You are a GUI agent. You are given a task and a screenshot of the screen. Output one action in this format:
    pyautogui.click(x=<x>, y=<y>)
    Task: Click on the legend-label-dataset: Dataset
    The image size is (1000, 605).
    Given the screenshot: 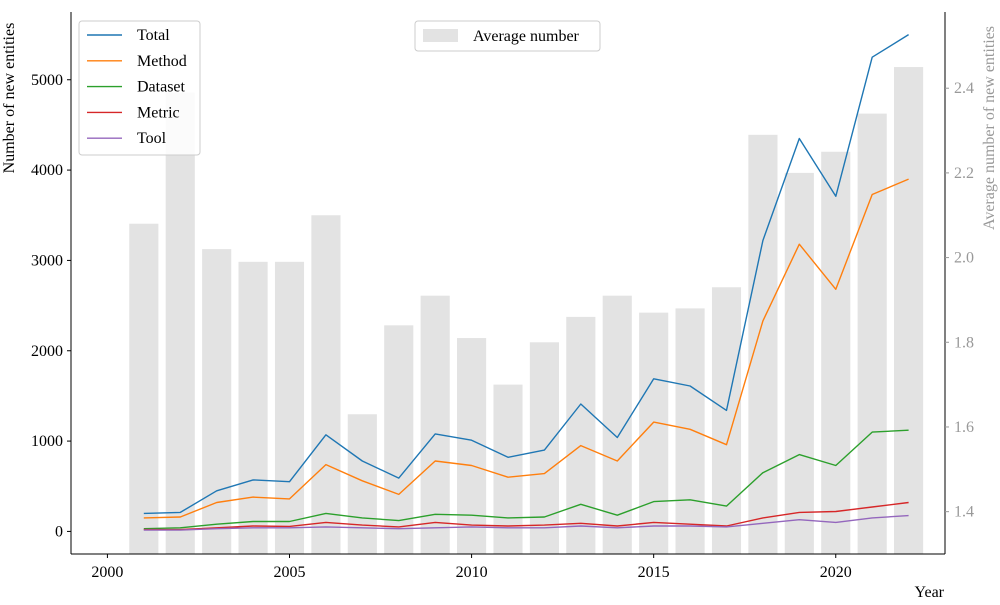 What is the action you would take?
    pyautogui.click(x=161, y=87)
    